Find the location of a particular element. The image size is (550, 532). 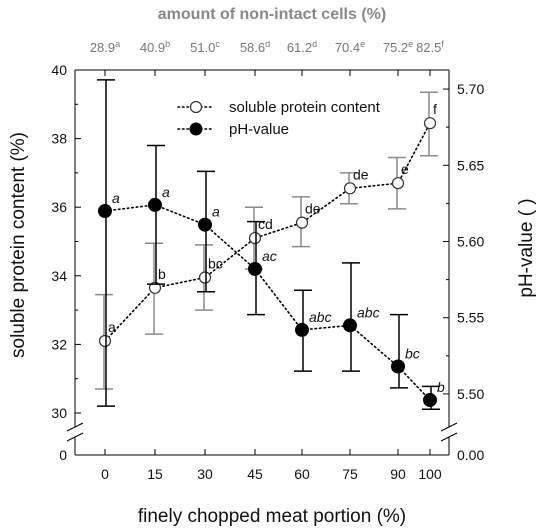

y-left-tick-label: 36 is located at coordinates (59, 207).